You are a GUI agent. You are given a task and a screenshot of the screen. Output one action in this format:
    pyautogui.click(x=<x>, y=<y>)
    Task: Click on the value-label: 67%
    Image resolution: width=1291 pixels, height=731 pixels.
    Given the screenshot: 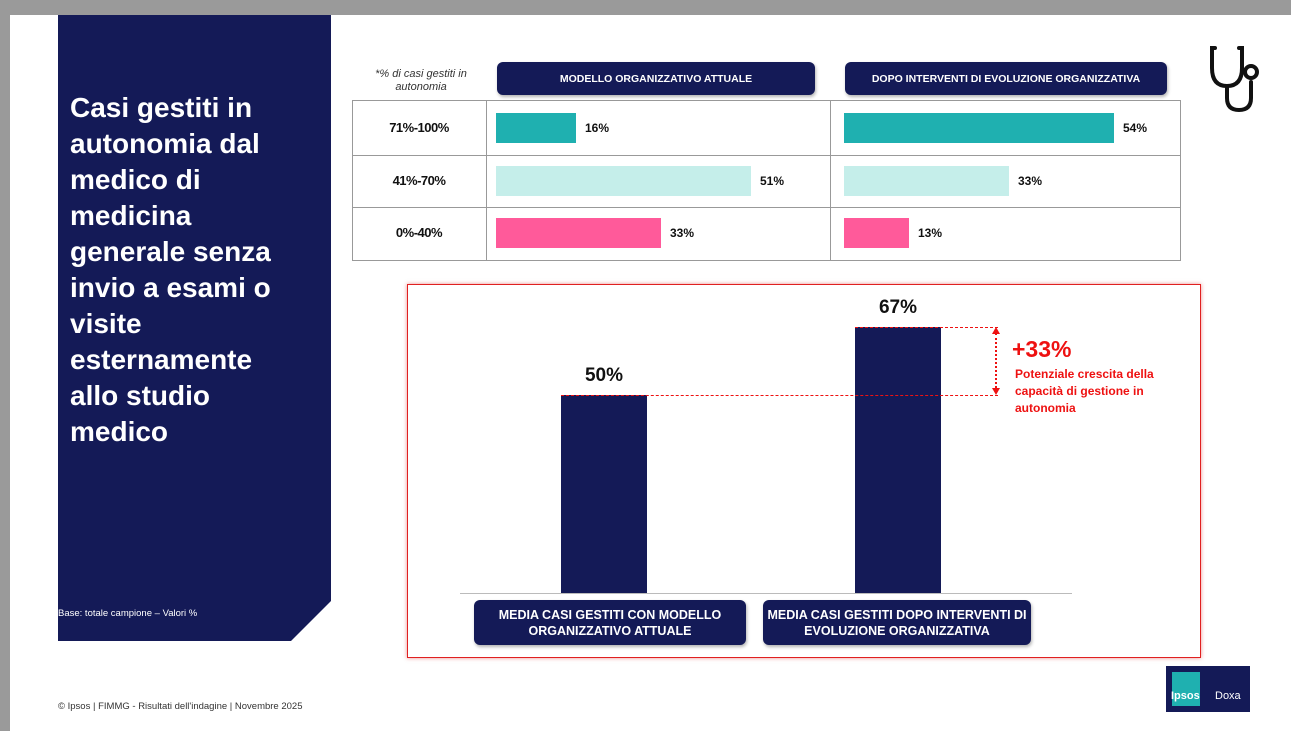 What is the action you would take?
    pyautogui.click(x=898, y=307)
    